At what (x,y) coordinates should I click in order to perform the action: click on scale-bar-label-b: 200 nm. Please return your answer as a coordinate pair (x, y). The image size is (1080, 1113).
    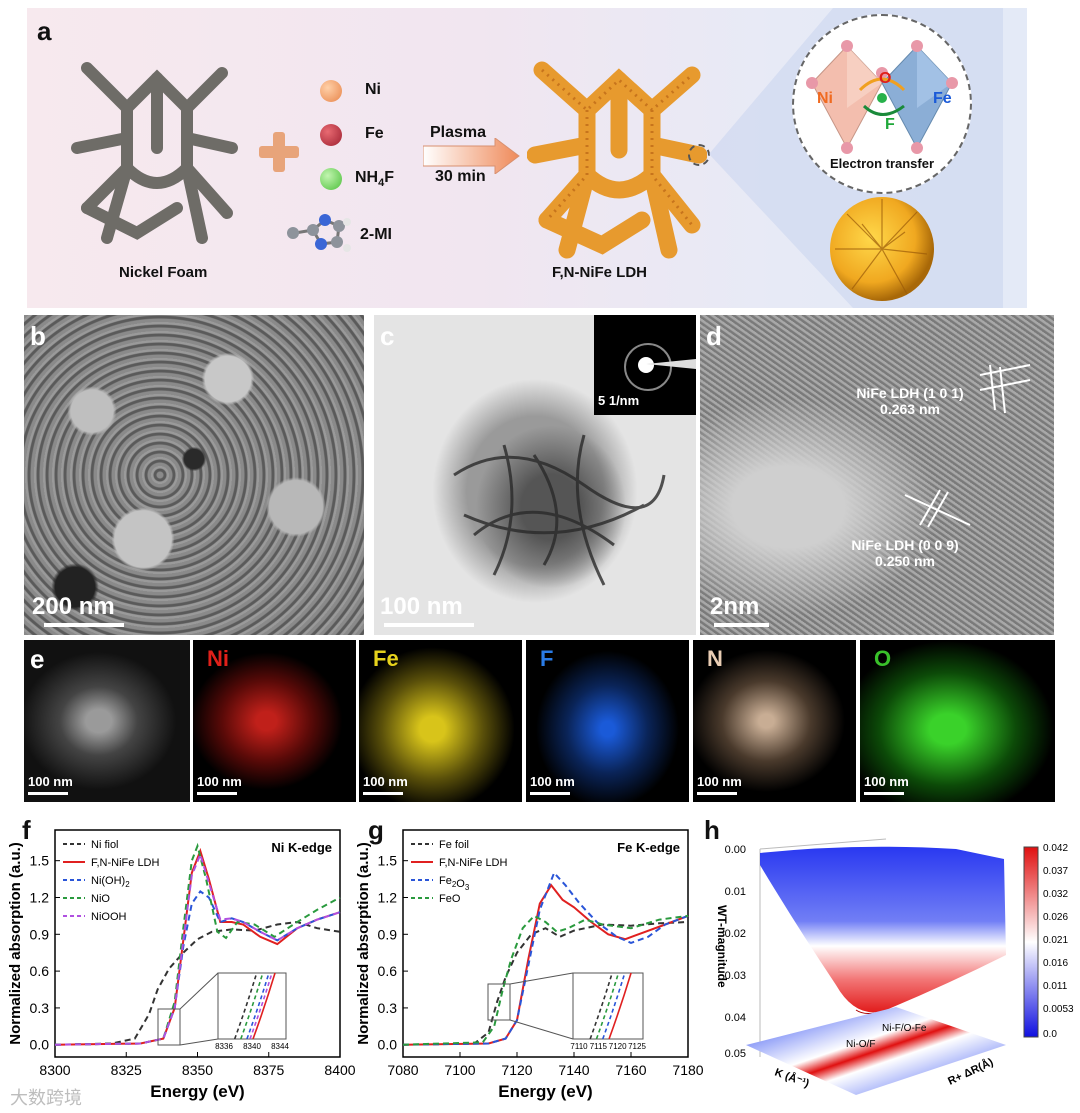
    Looking at the image, I should click on (73, 606).